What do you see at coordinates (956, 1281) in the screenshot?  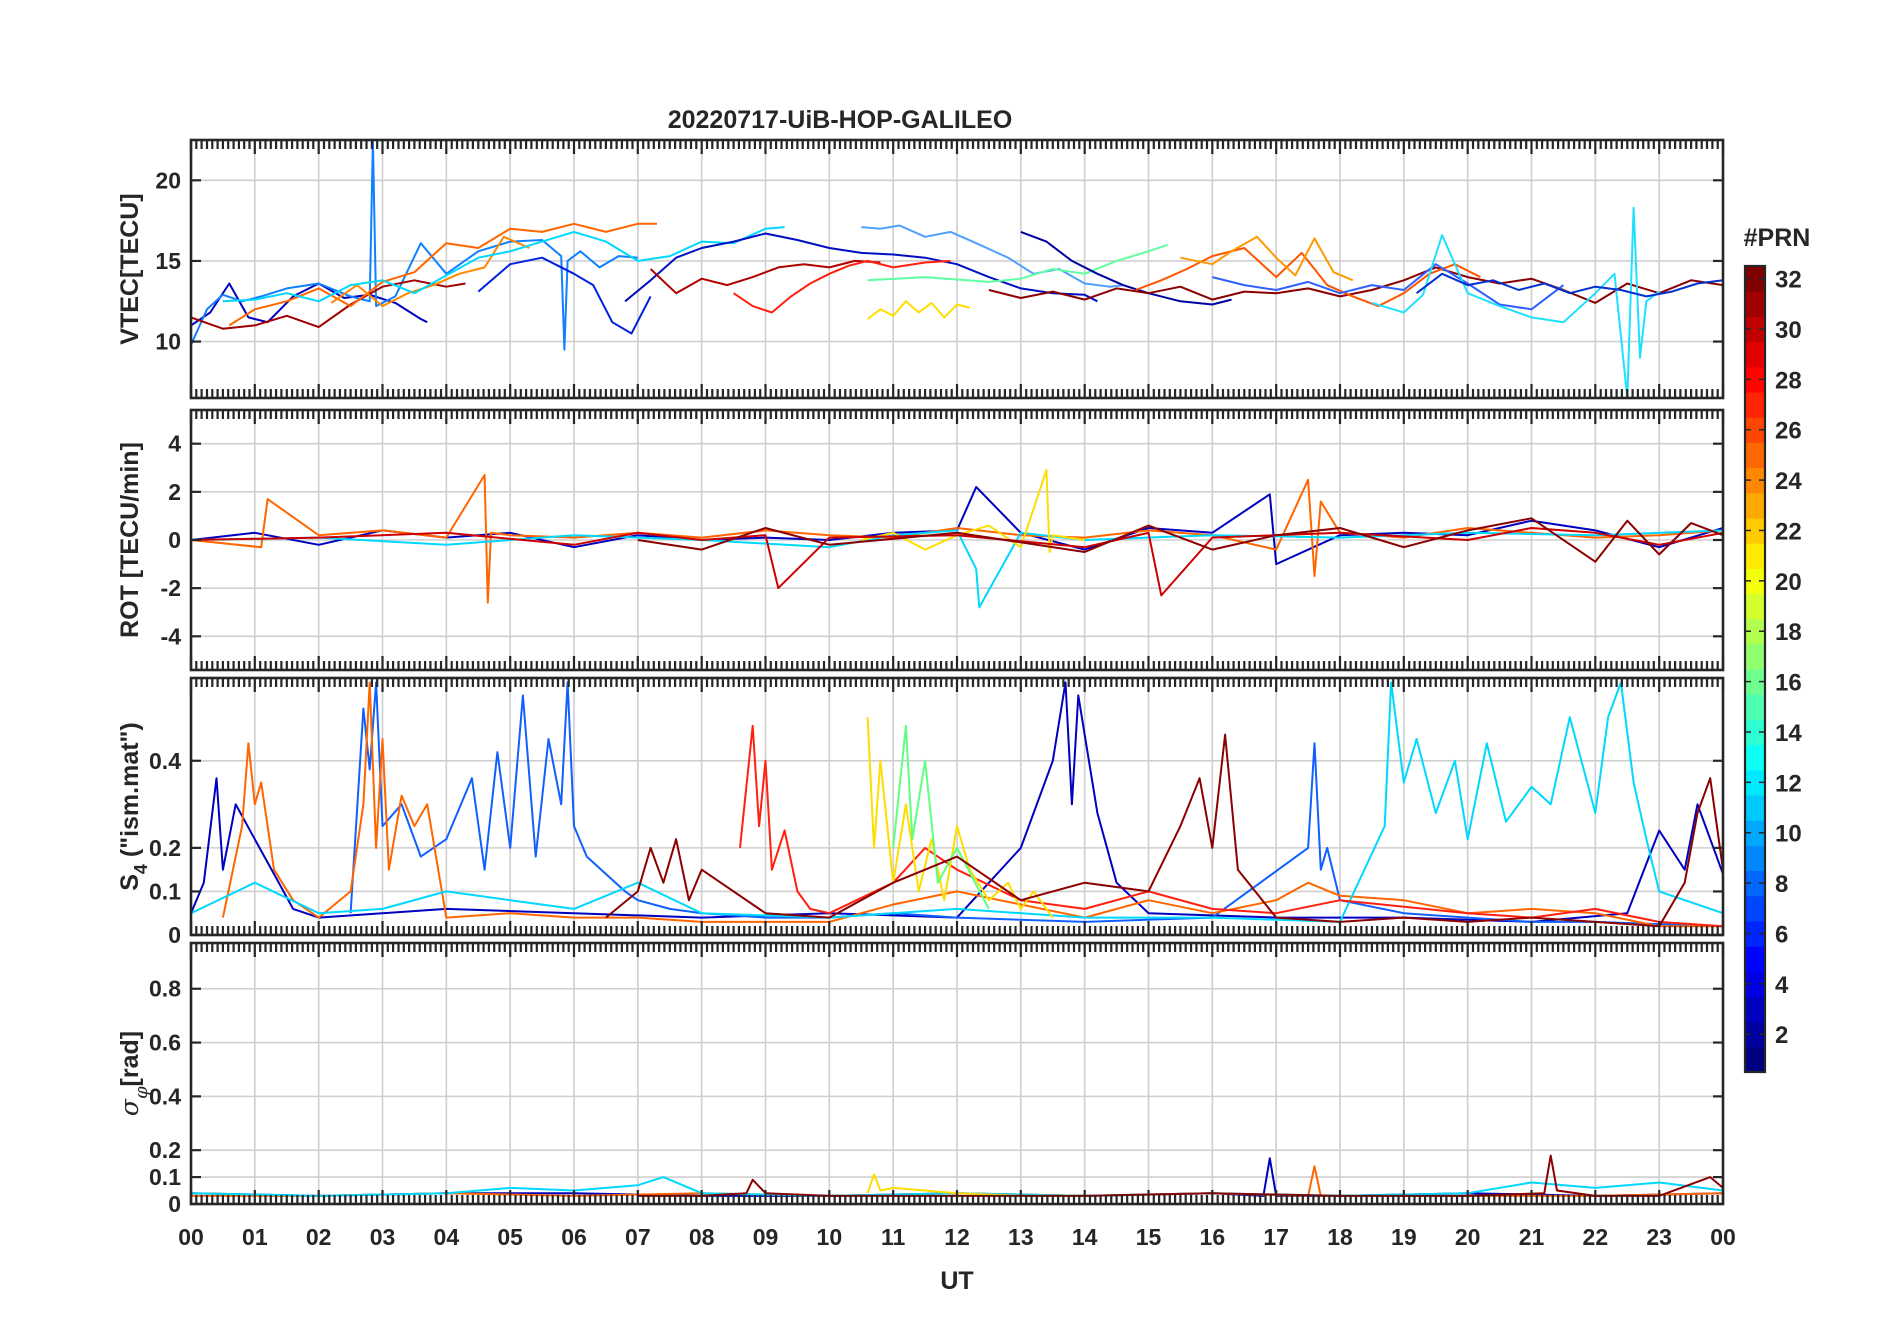 I see `x-axis-label: UT` at bounding box center [956, 1281].